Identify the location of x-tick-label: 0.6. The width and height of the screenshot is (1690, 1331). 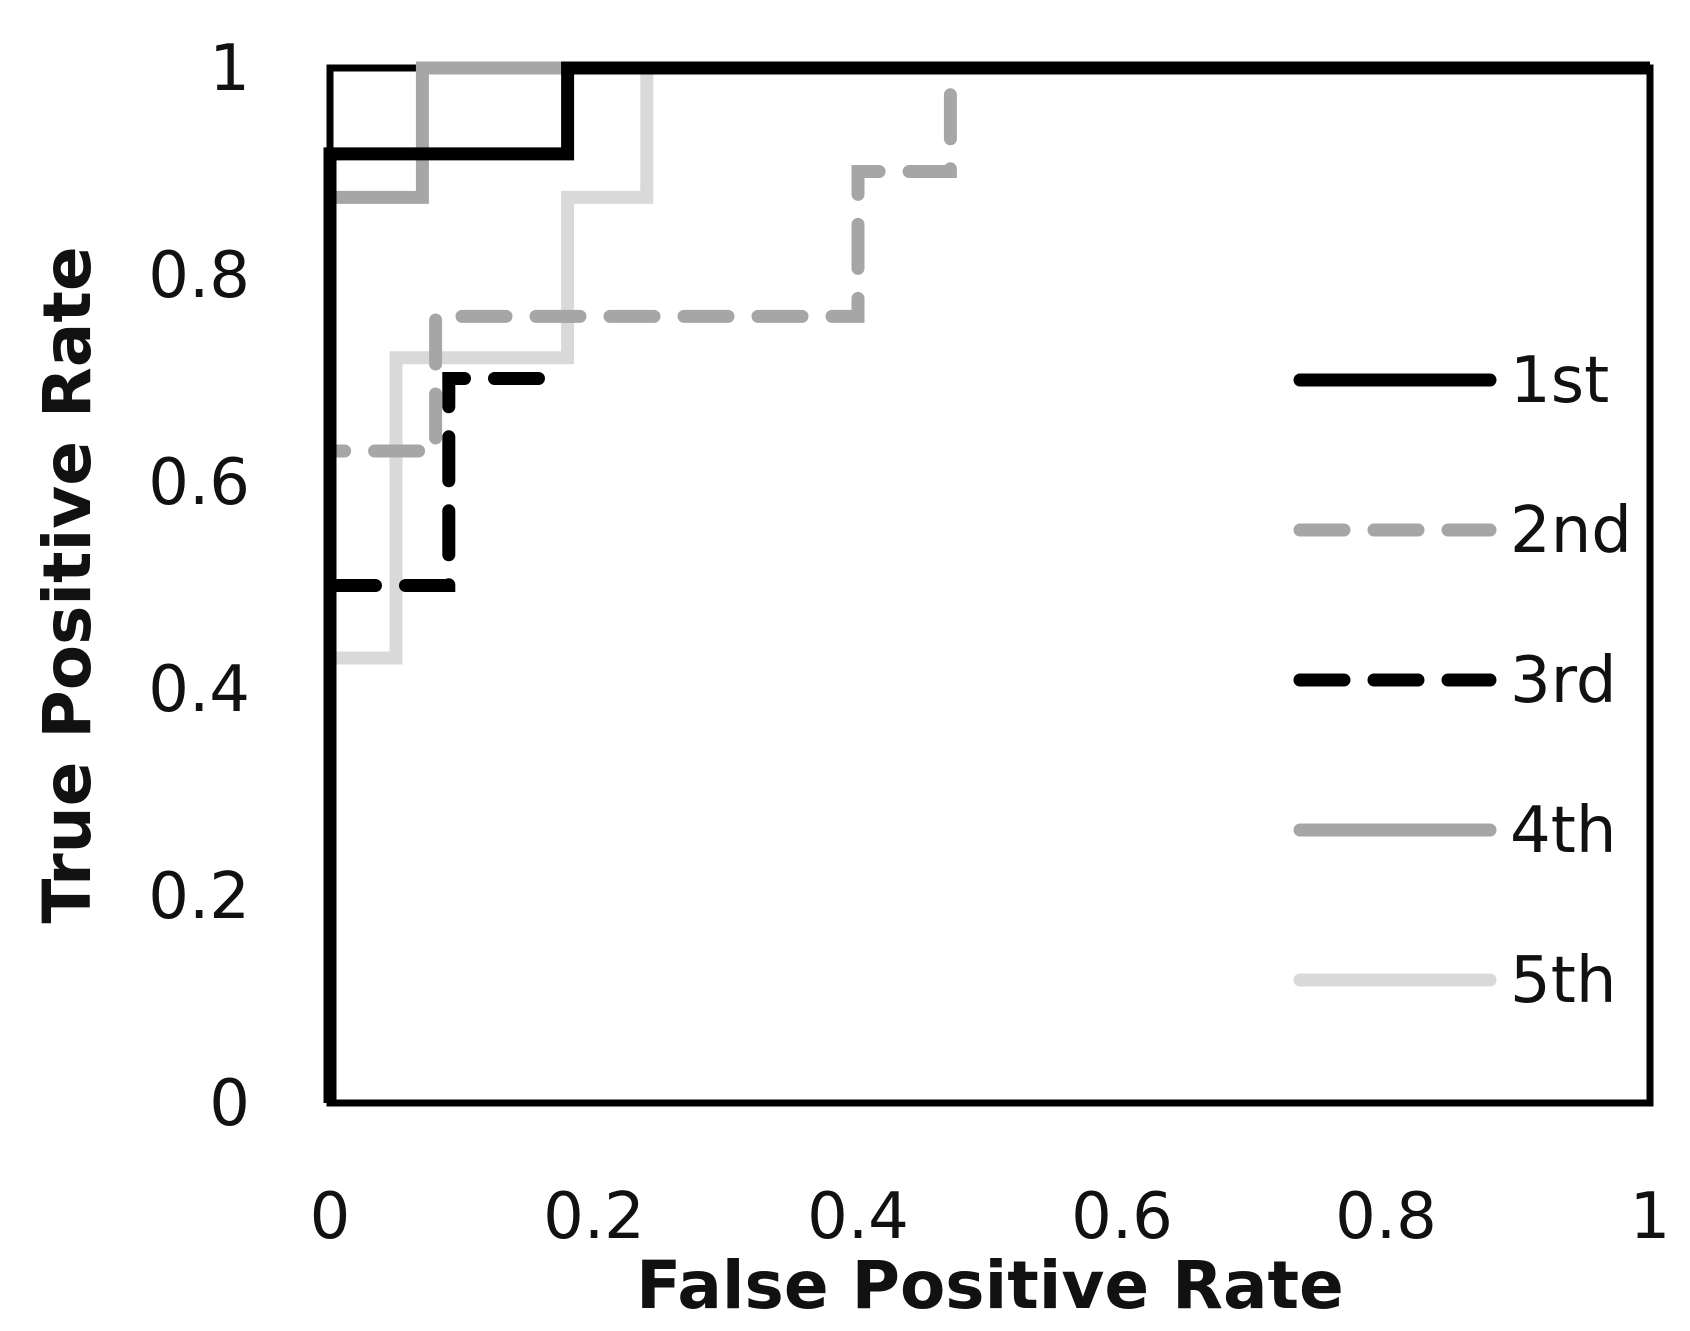
(1122, 1217).